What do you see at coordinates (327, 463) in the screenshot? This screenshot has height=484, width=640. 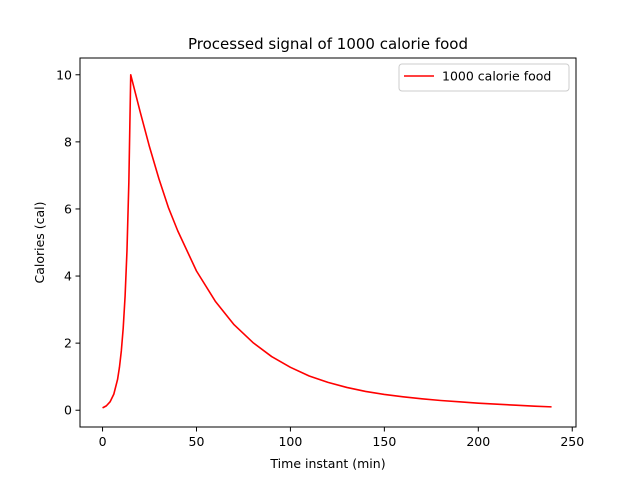 I see `x-axis-label: Time instant (min)` at bounding box center [327, 463].